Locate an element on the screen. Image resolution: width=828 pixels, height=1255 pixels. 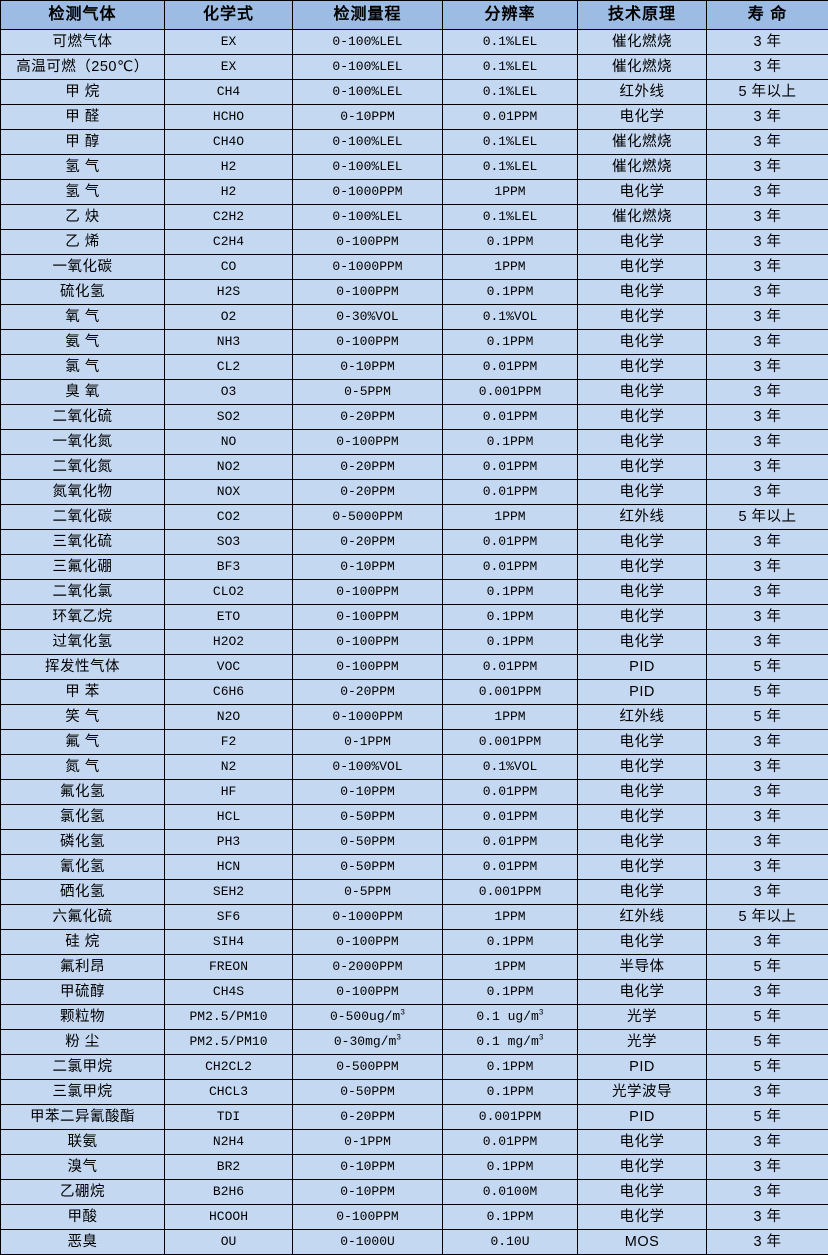
cell-gas: 二氯甲烷 is located at coordinates (83, 1067).